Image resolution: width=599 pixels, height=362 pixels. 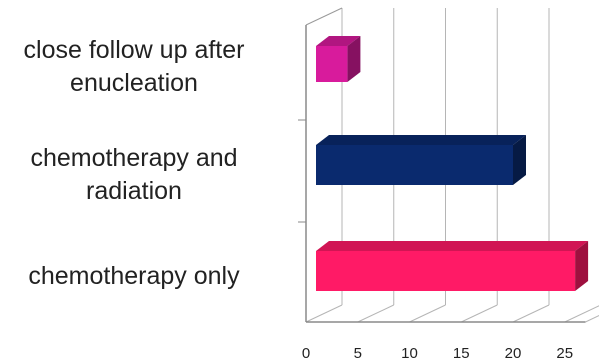 I want to click on category-label-chemo-and-radiation: chemotherapy and radiation, so click(x=134, y=174).